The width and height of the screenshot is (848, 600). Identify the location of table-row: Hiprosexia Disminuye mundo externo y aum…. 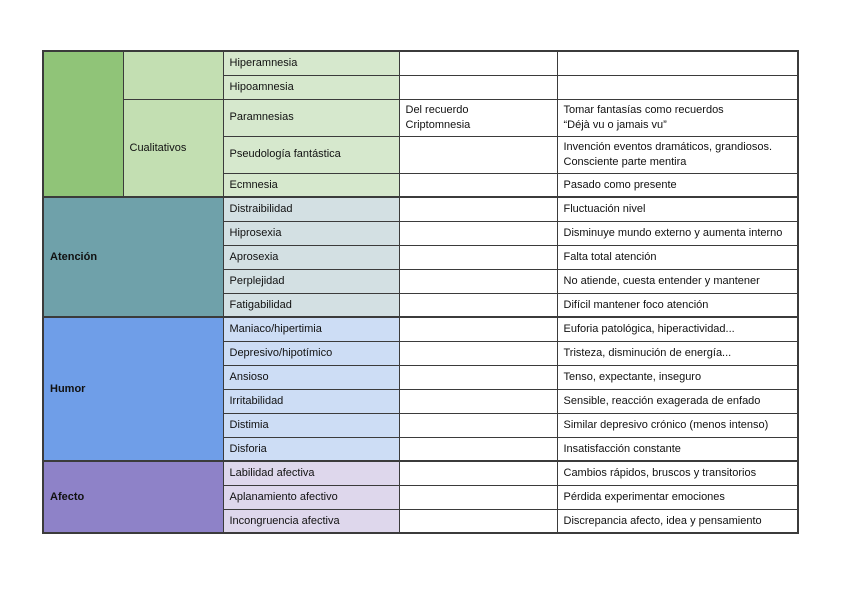
(421, 233).